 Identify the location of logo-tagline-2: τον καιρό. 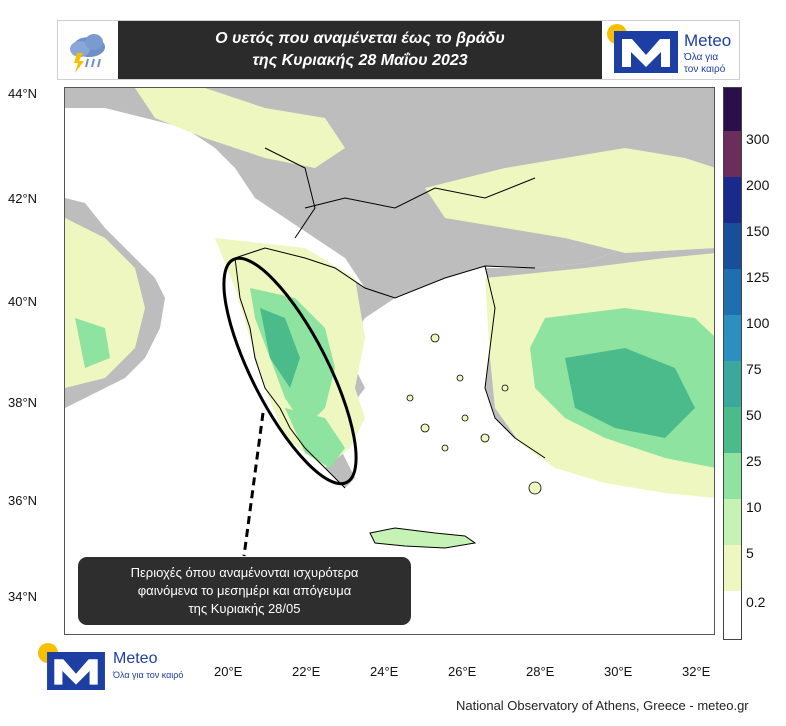
(705, 69).